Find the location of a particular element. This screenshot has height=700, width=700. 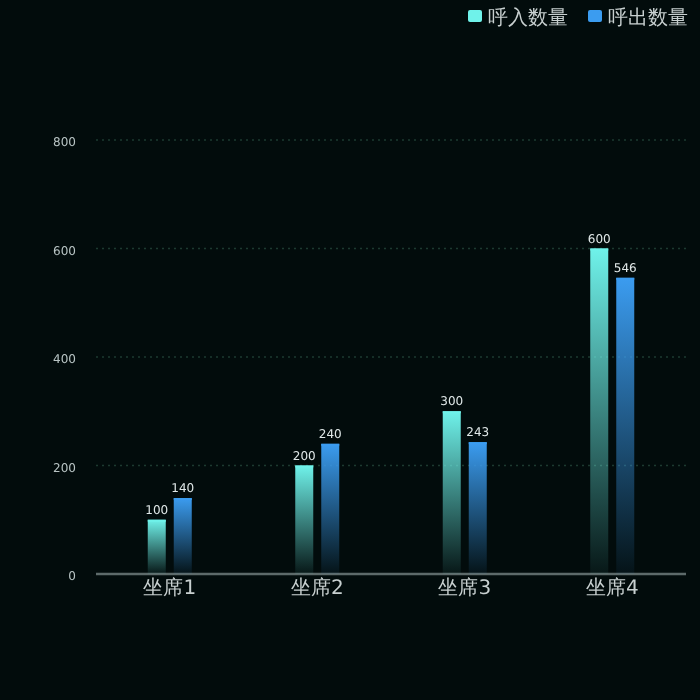

x-tick-label: 坐席3 is located at coordinates (465, 588).